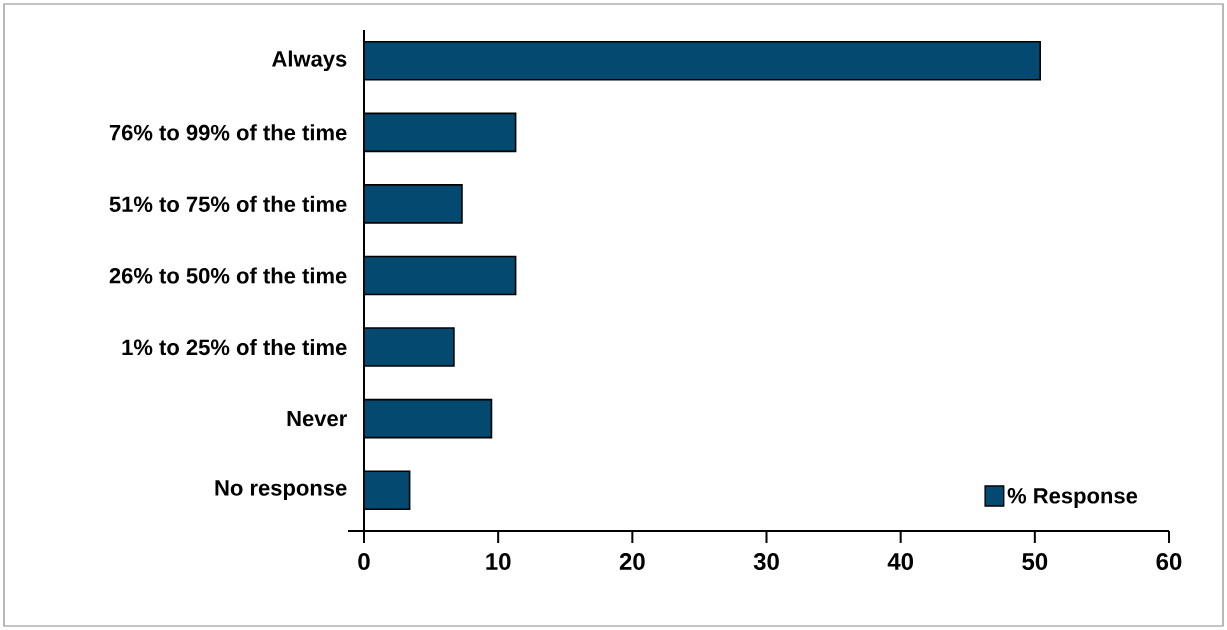  I want to click on y-tick-label: Always, so click(309, 61).